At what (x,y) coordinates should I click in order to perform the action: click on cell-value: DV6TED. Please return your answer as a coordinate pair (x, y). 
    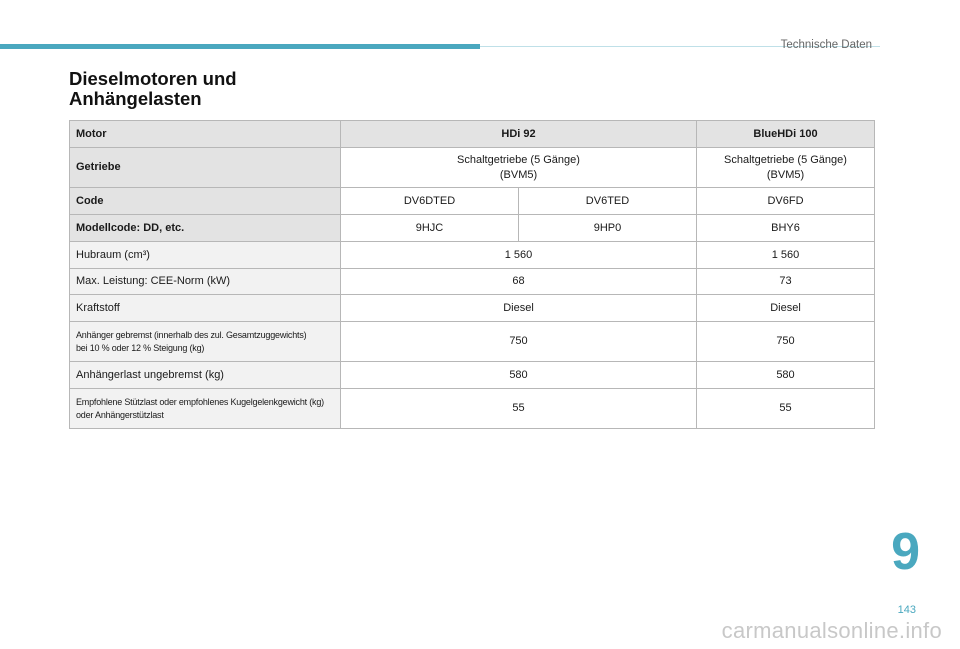
    Looking at the image, I should click on (607, 201).